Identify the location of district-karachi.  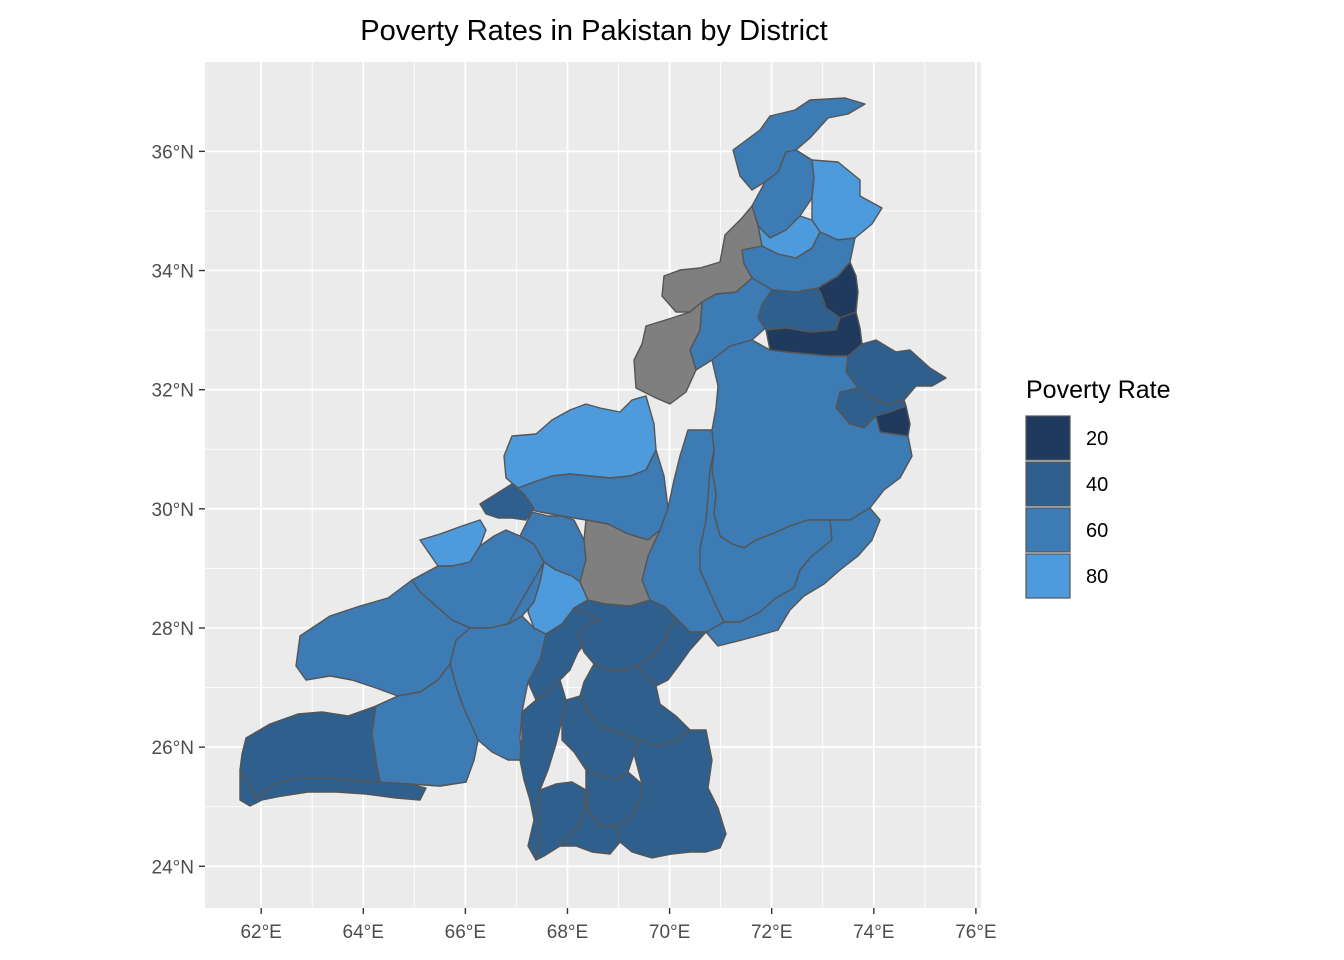
(561, 821).